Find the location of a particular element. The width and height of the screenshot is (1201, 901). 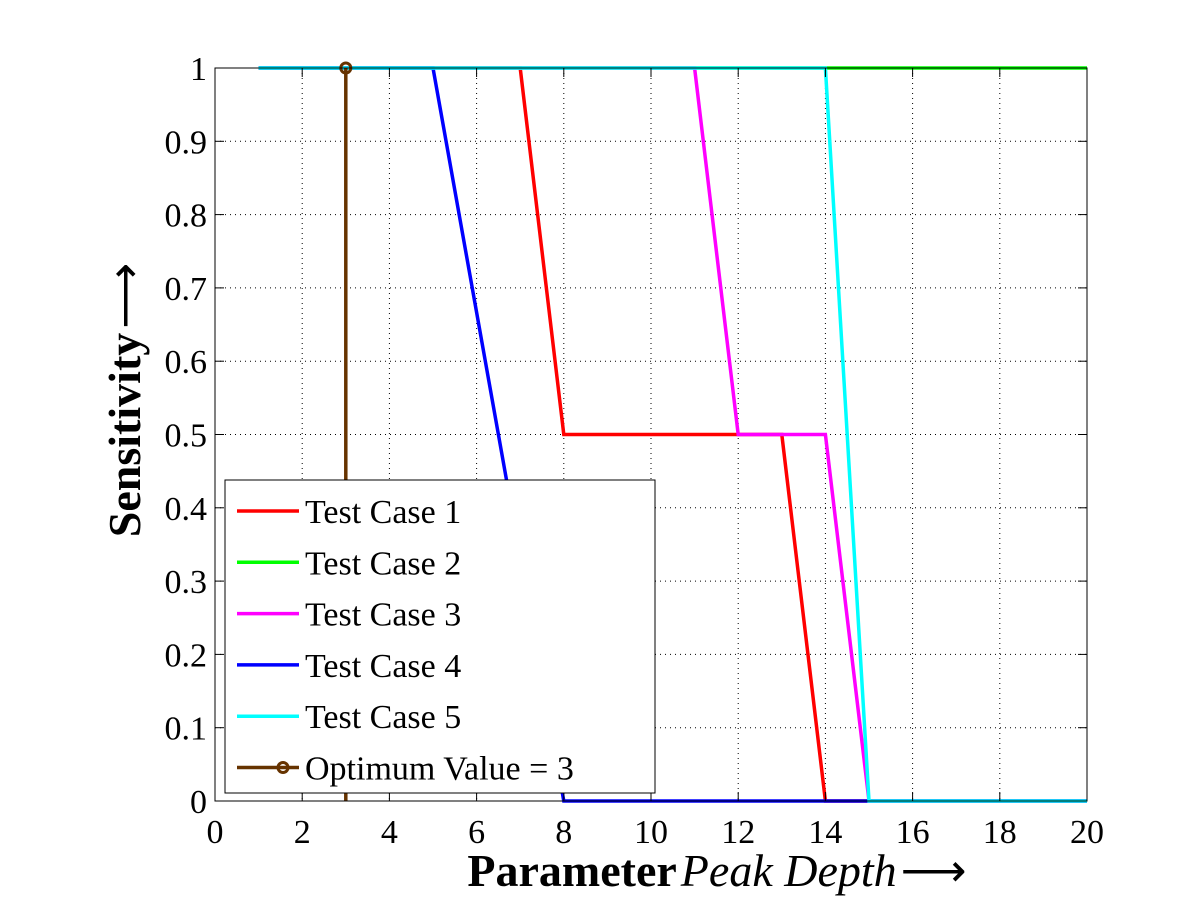

y-axis-label: Sensitivity ⟶ is located at coordinates (124, 400).